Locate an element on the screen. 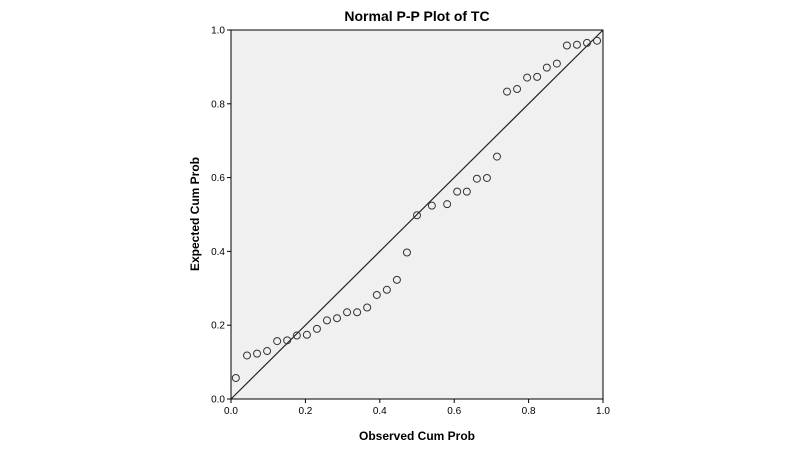 The height and width of the screenshot is (451, 800). y-tick-label: 0.0 is located at coordinates (218, 400).